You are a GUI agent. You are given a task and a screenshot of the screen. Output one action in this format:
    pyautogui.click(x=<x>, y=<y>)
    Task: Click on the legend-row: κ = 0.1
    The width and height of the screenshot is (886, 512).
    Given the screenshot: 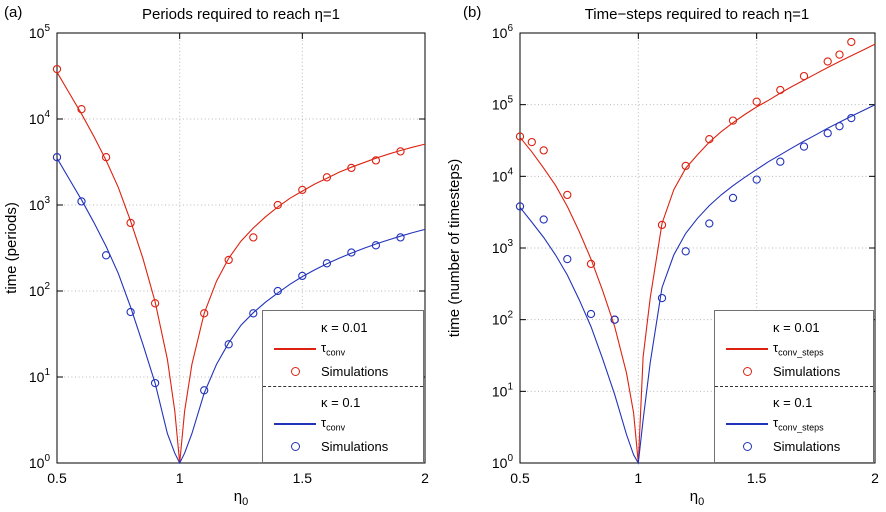 What is the action you would take?
    pyautogui.click(x=343, y=402)
    